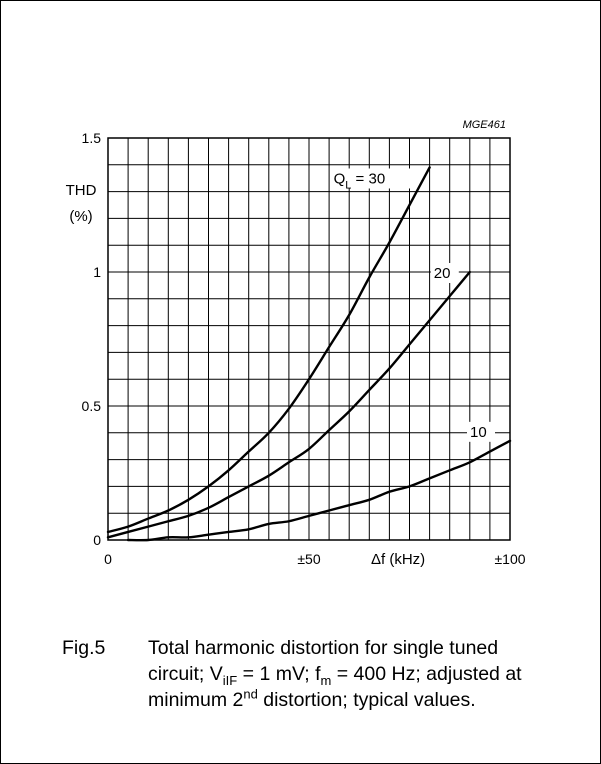  I want to click on y-tick-label: 0, so click(97, 540).